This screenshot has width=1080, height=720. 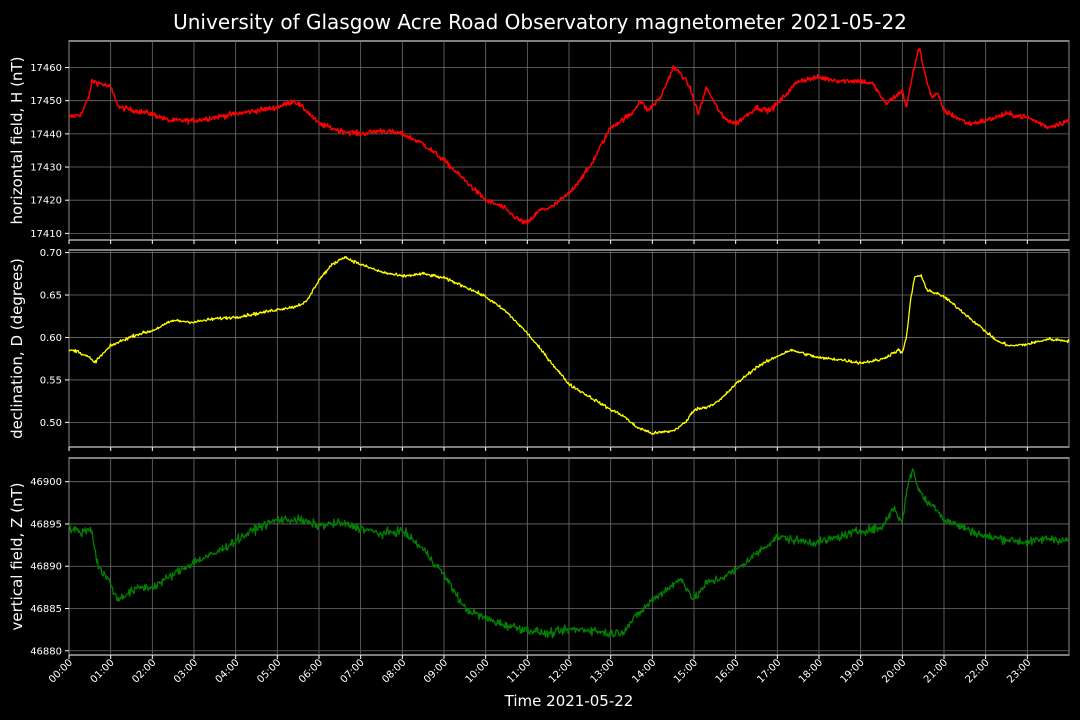 I want to click on y-tick-label: 17450, so click(x=46, y=101).